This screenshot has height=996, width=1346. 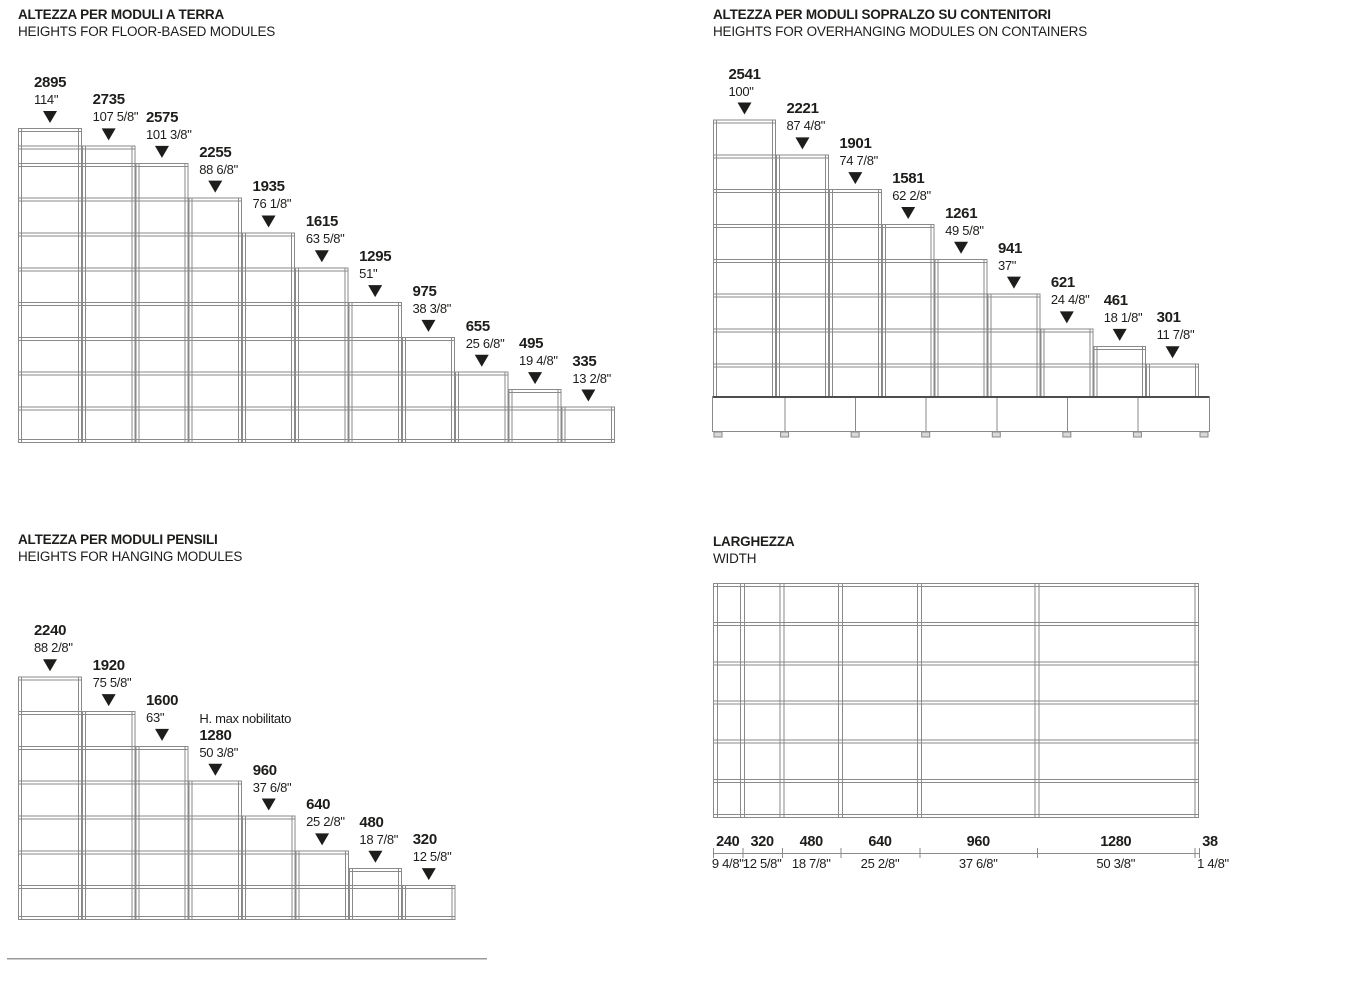 I want to click on height-inches: 50 3/8", so click(x=219, y=752).